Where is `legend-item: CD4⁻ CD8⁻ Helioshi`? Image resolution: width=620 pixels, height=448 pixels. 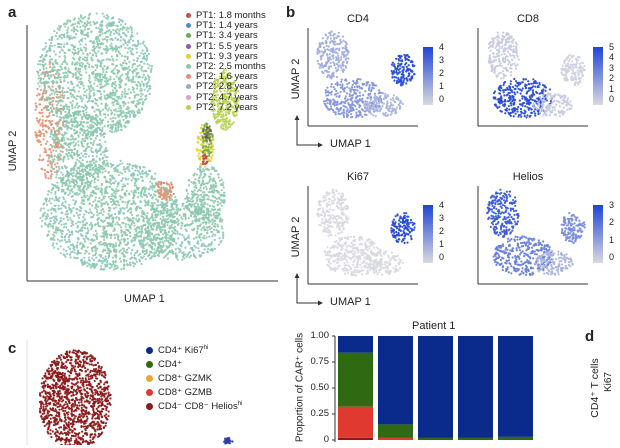
legend-item: CD4⁻ CD8⁻ Helioshi is located at coordinates (194, 408).